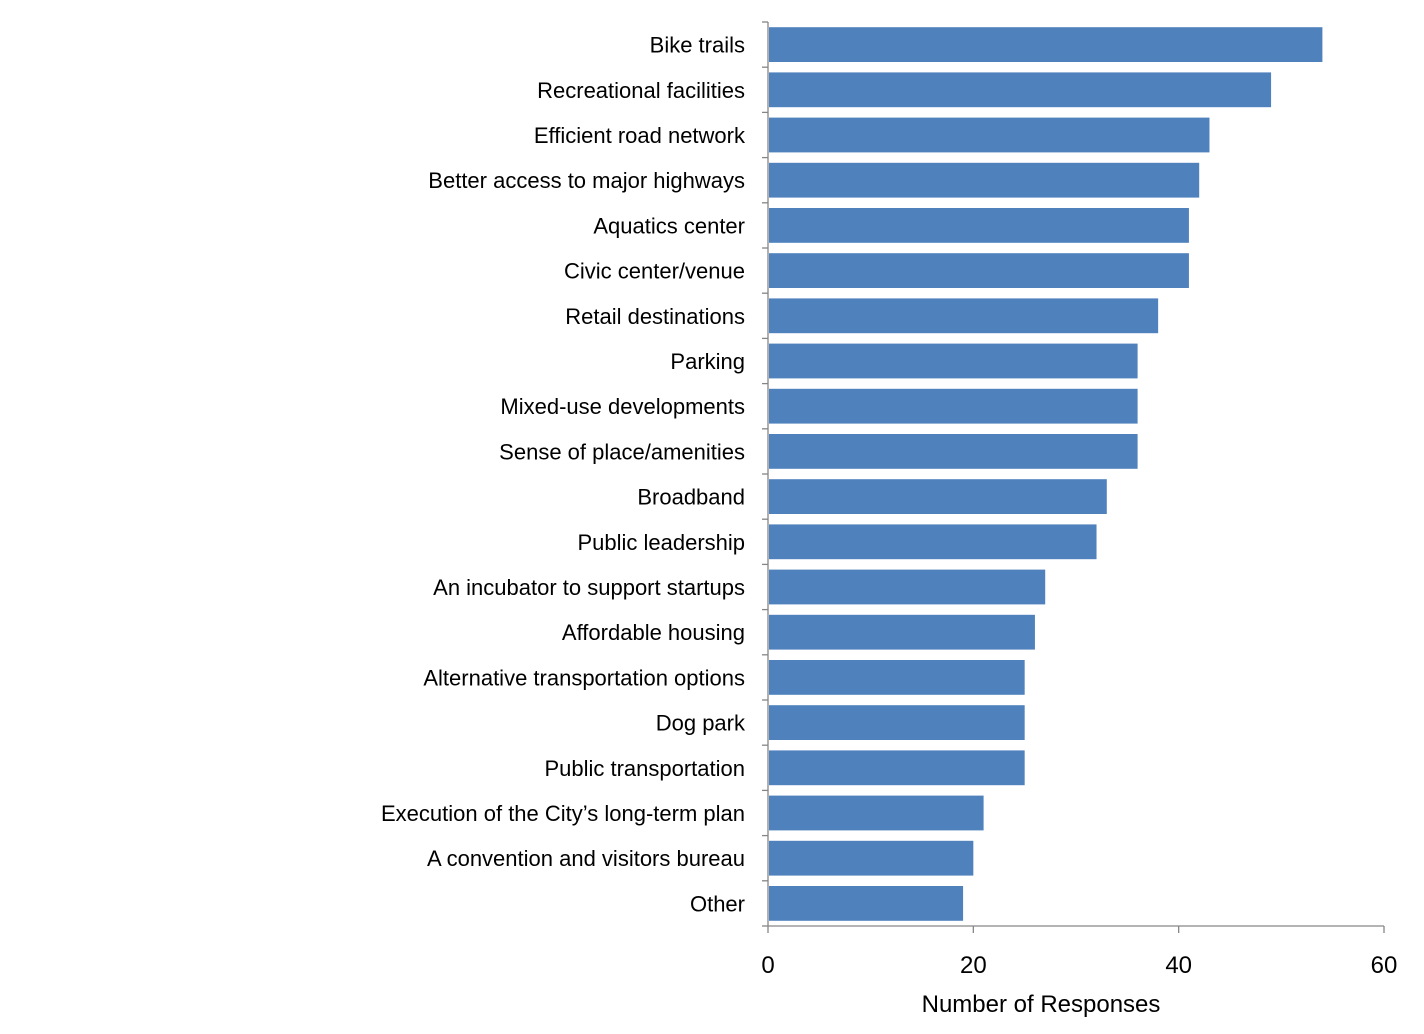 The image size is (1424, 1034). I want to click on category-label: Other, so click(717, 903).